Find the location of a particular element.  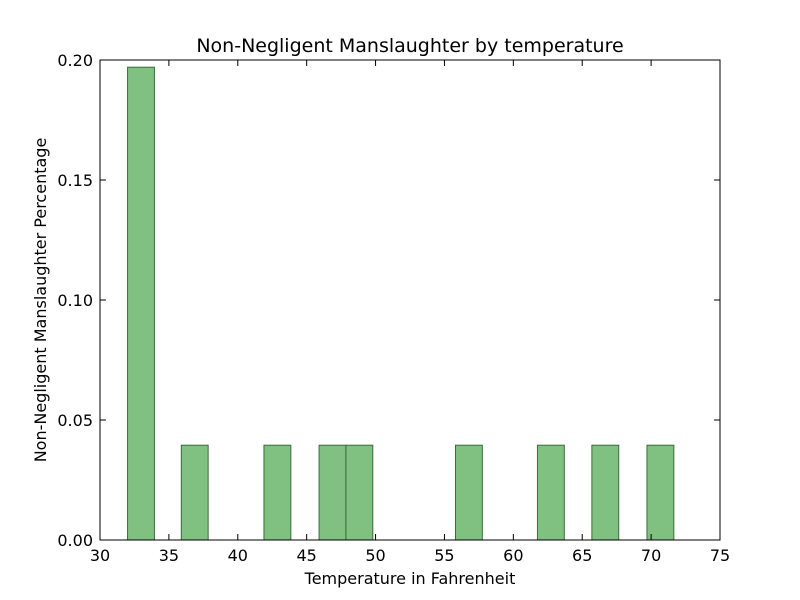

x-tick-label: 40 is located at coordinates (238, 555).